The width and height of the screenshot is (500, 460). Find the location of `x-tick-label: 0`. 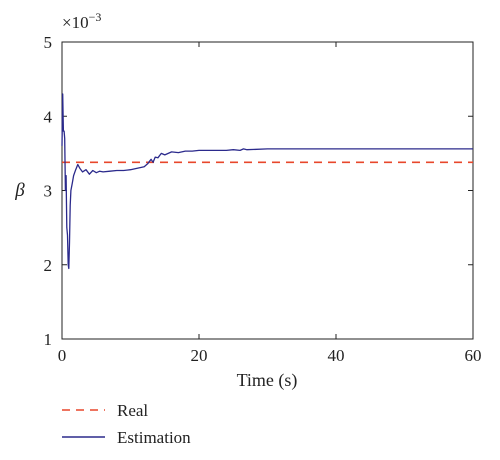

x-tick-label: 0 is located at coordinates (62, 355).